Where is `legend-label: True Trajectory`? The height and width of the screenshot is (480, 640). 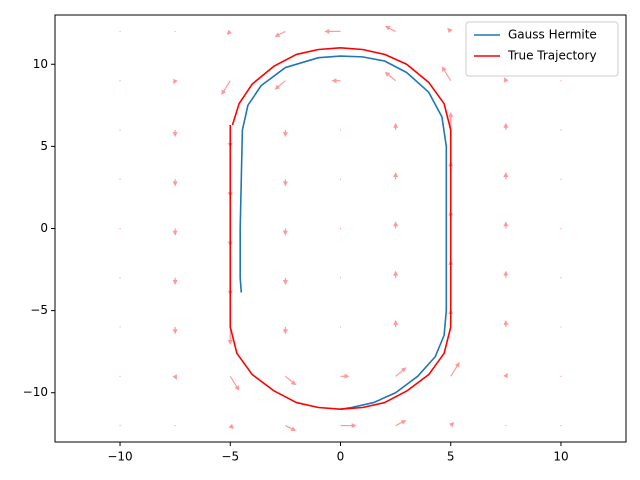 legend-label: True Trajectory is located at coordinates (552, 56).